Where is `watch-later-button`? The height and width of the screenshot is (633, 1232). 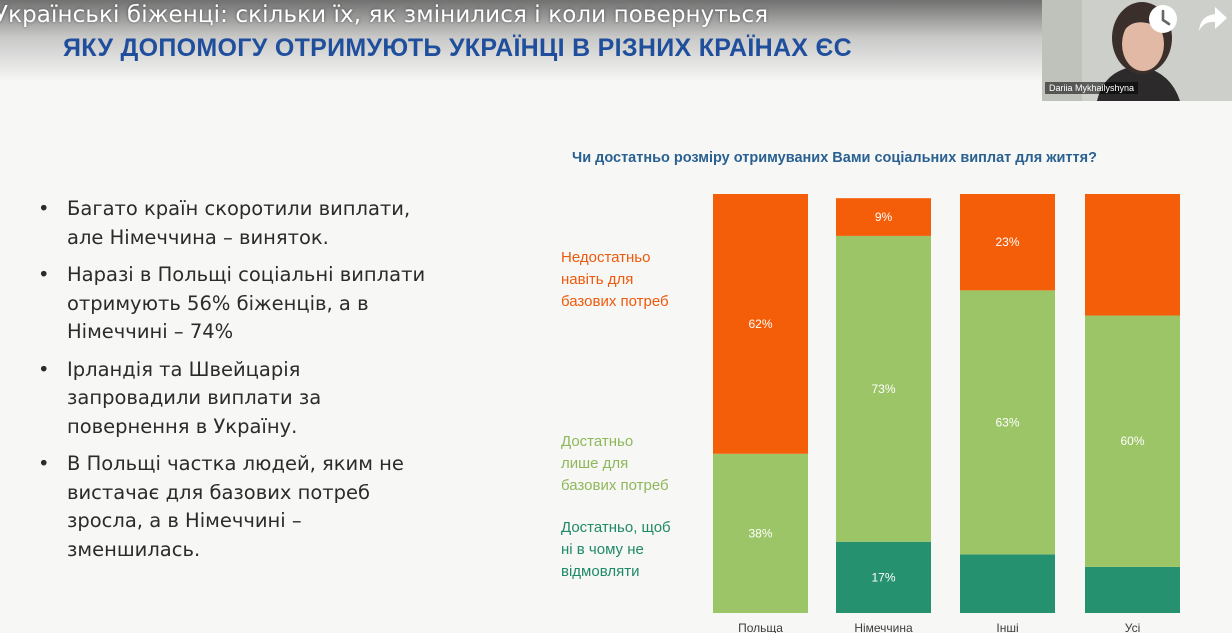
watch-later-button is located at coordinates (1163, 19).